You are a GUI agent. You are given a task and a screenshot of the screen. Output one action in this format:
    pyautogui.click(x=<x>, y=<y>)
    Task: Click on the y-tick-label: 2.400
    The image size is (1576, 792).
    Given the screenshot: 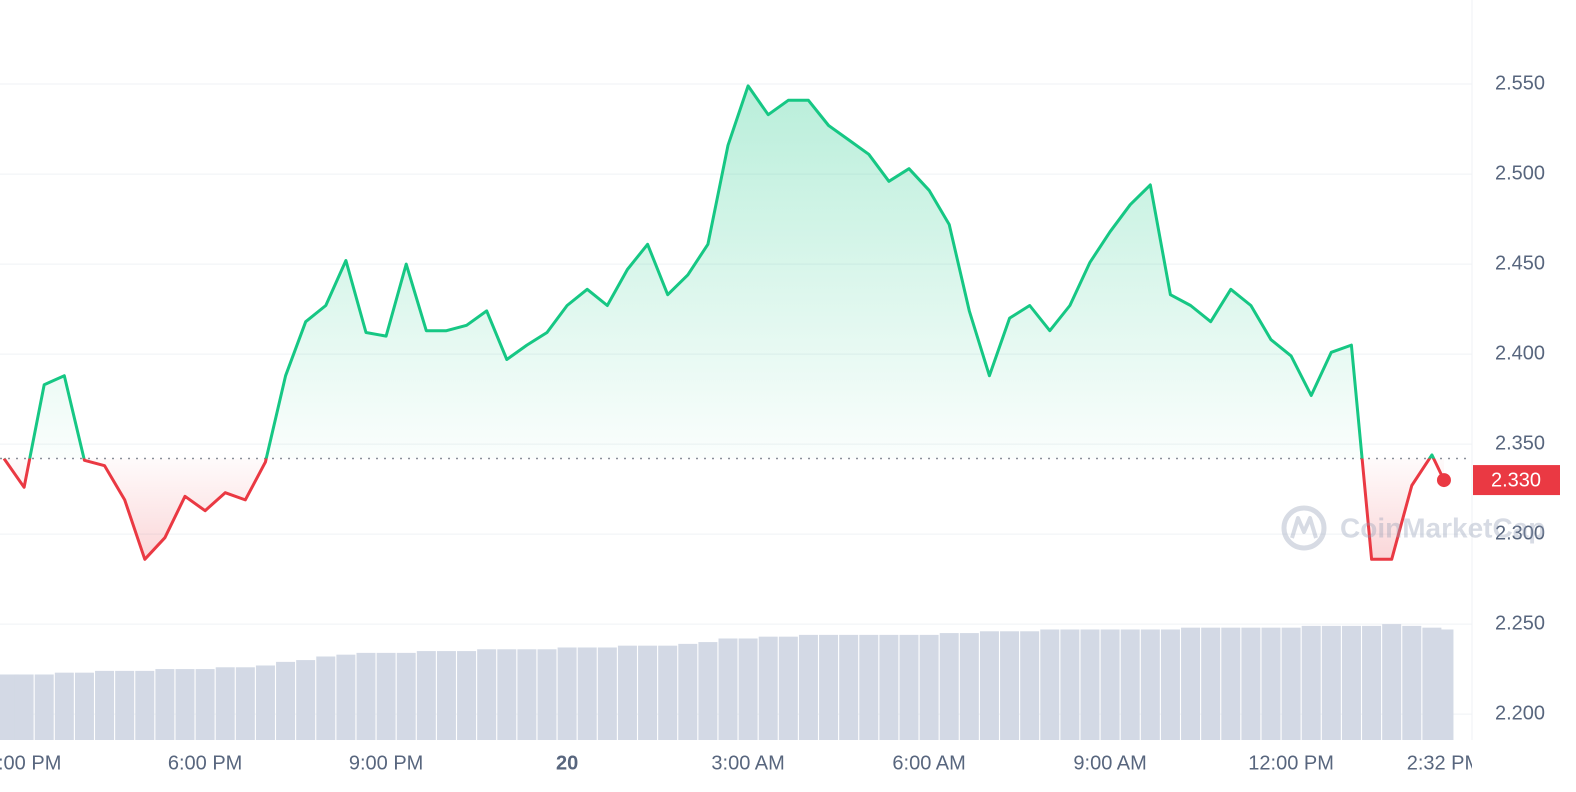 What is the action you would take?
    pyautogui.click(x=1520, y=353)
    